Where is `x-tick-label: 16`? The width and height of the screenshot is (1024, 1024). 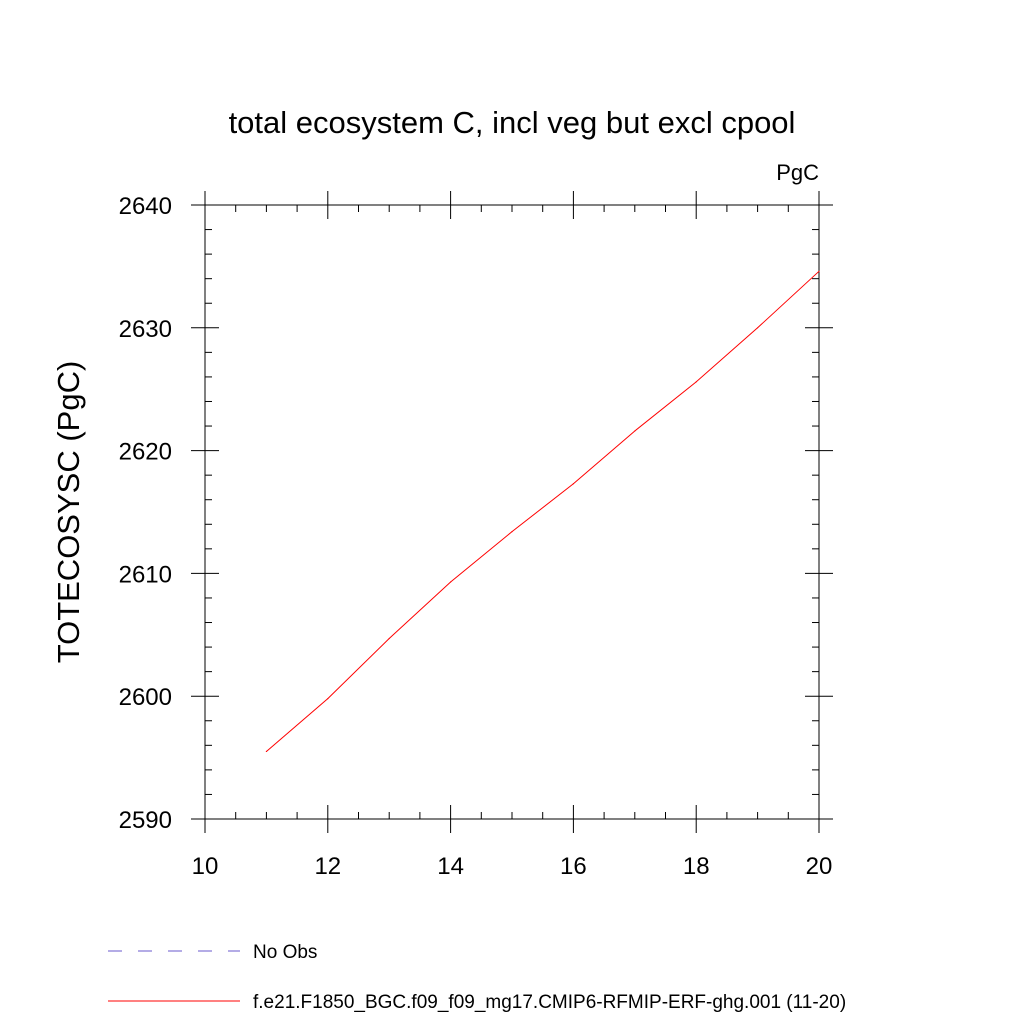
x-tick-label: 16 is located at coordinates (573, 866).